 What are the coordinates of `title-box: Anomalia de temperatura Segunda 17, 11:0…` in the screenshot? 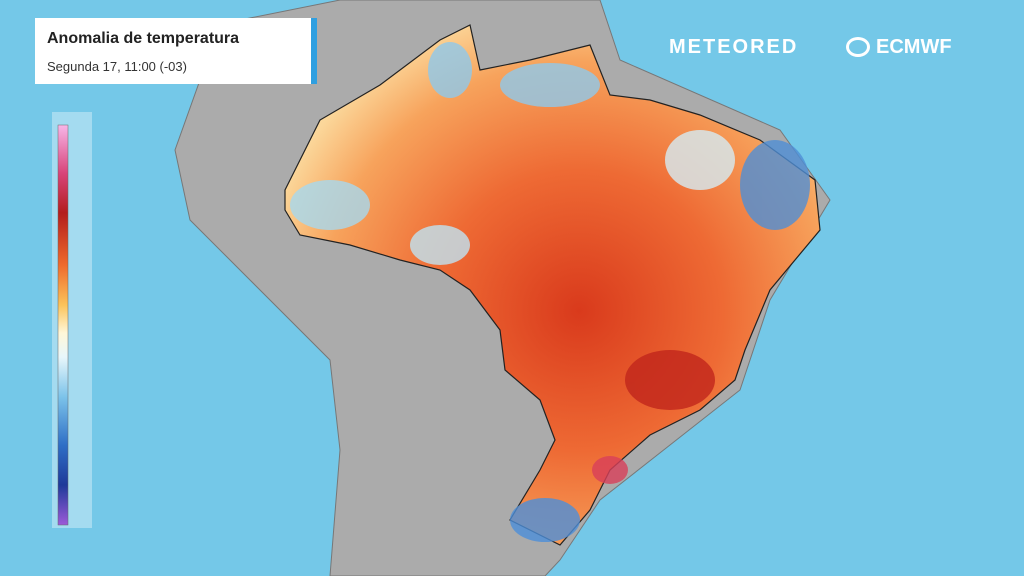 It's located at (176, 51).